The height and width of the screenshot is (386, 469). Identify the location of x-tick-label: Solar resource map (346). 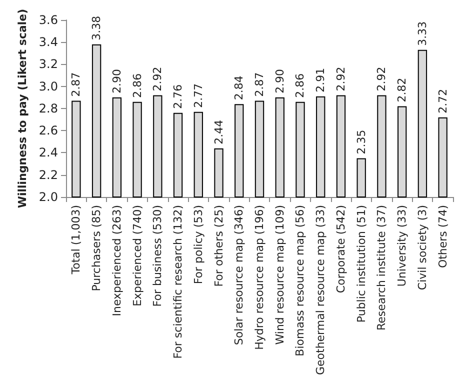
(239, 275).